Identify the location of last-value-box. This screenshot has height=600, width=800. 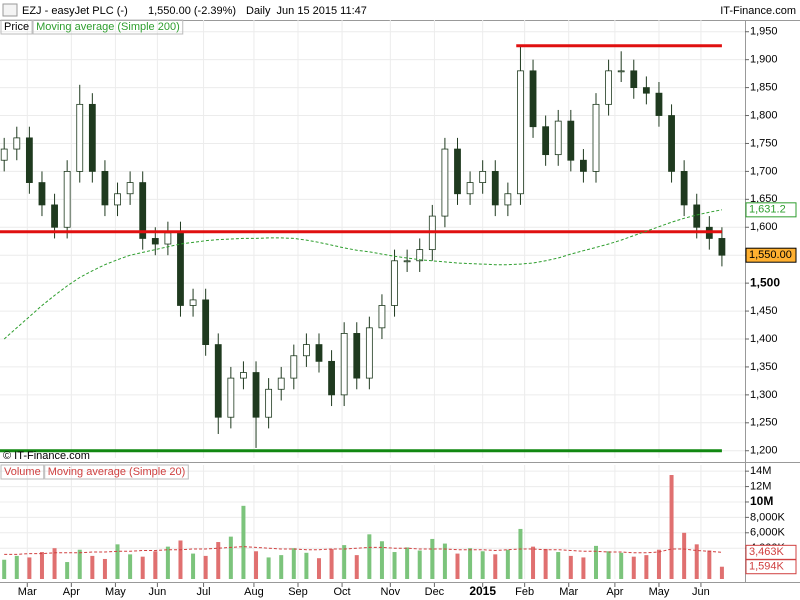
(771, 255).